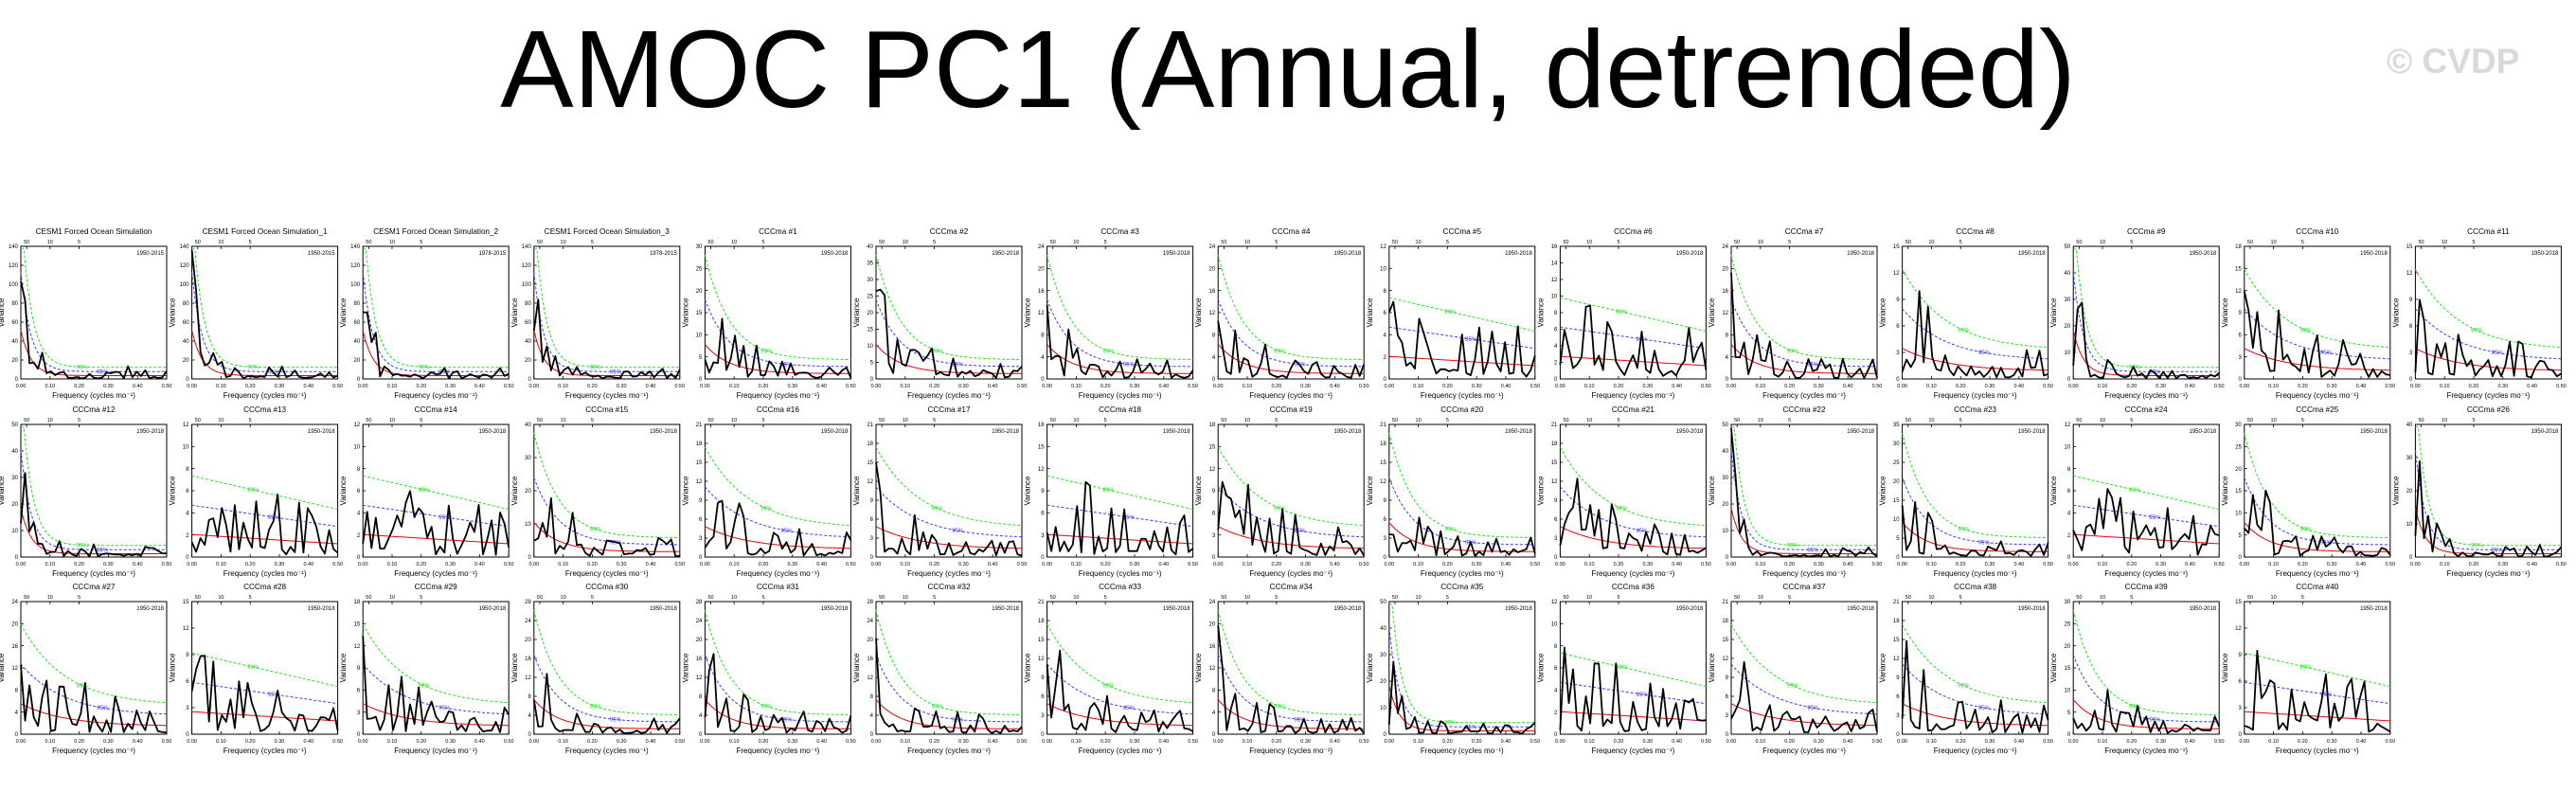 The image size is (2576, 792). I want to click on period-tick-label: 50, so click(1053, 598).